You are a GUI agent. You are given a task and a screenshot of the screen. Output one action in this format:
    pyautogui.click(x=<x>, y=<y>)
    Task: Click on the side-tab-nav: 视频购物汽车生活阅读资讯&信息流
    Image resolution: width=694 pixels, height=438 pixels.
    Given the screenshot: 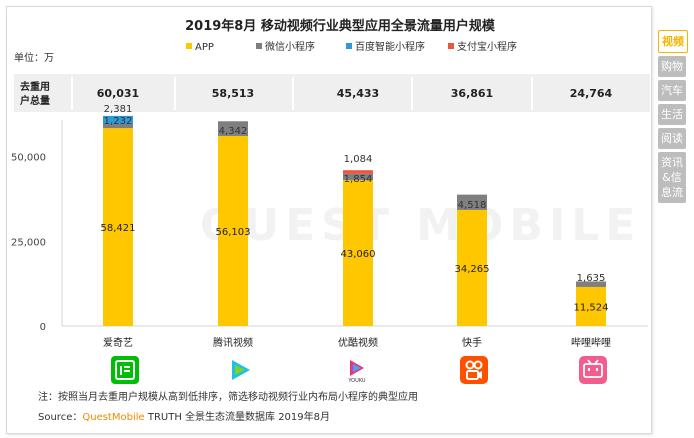 What is the action you would take?
    pyautogui.click(x=673, y=118)
    